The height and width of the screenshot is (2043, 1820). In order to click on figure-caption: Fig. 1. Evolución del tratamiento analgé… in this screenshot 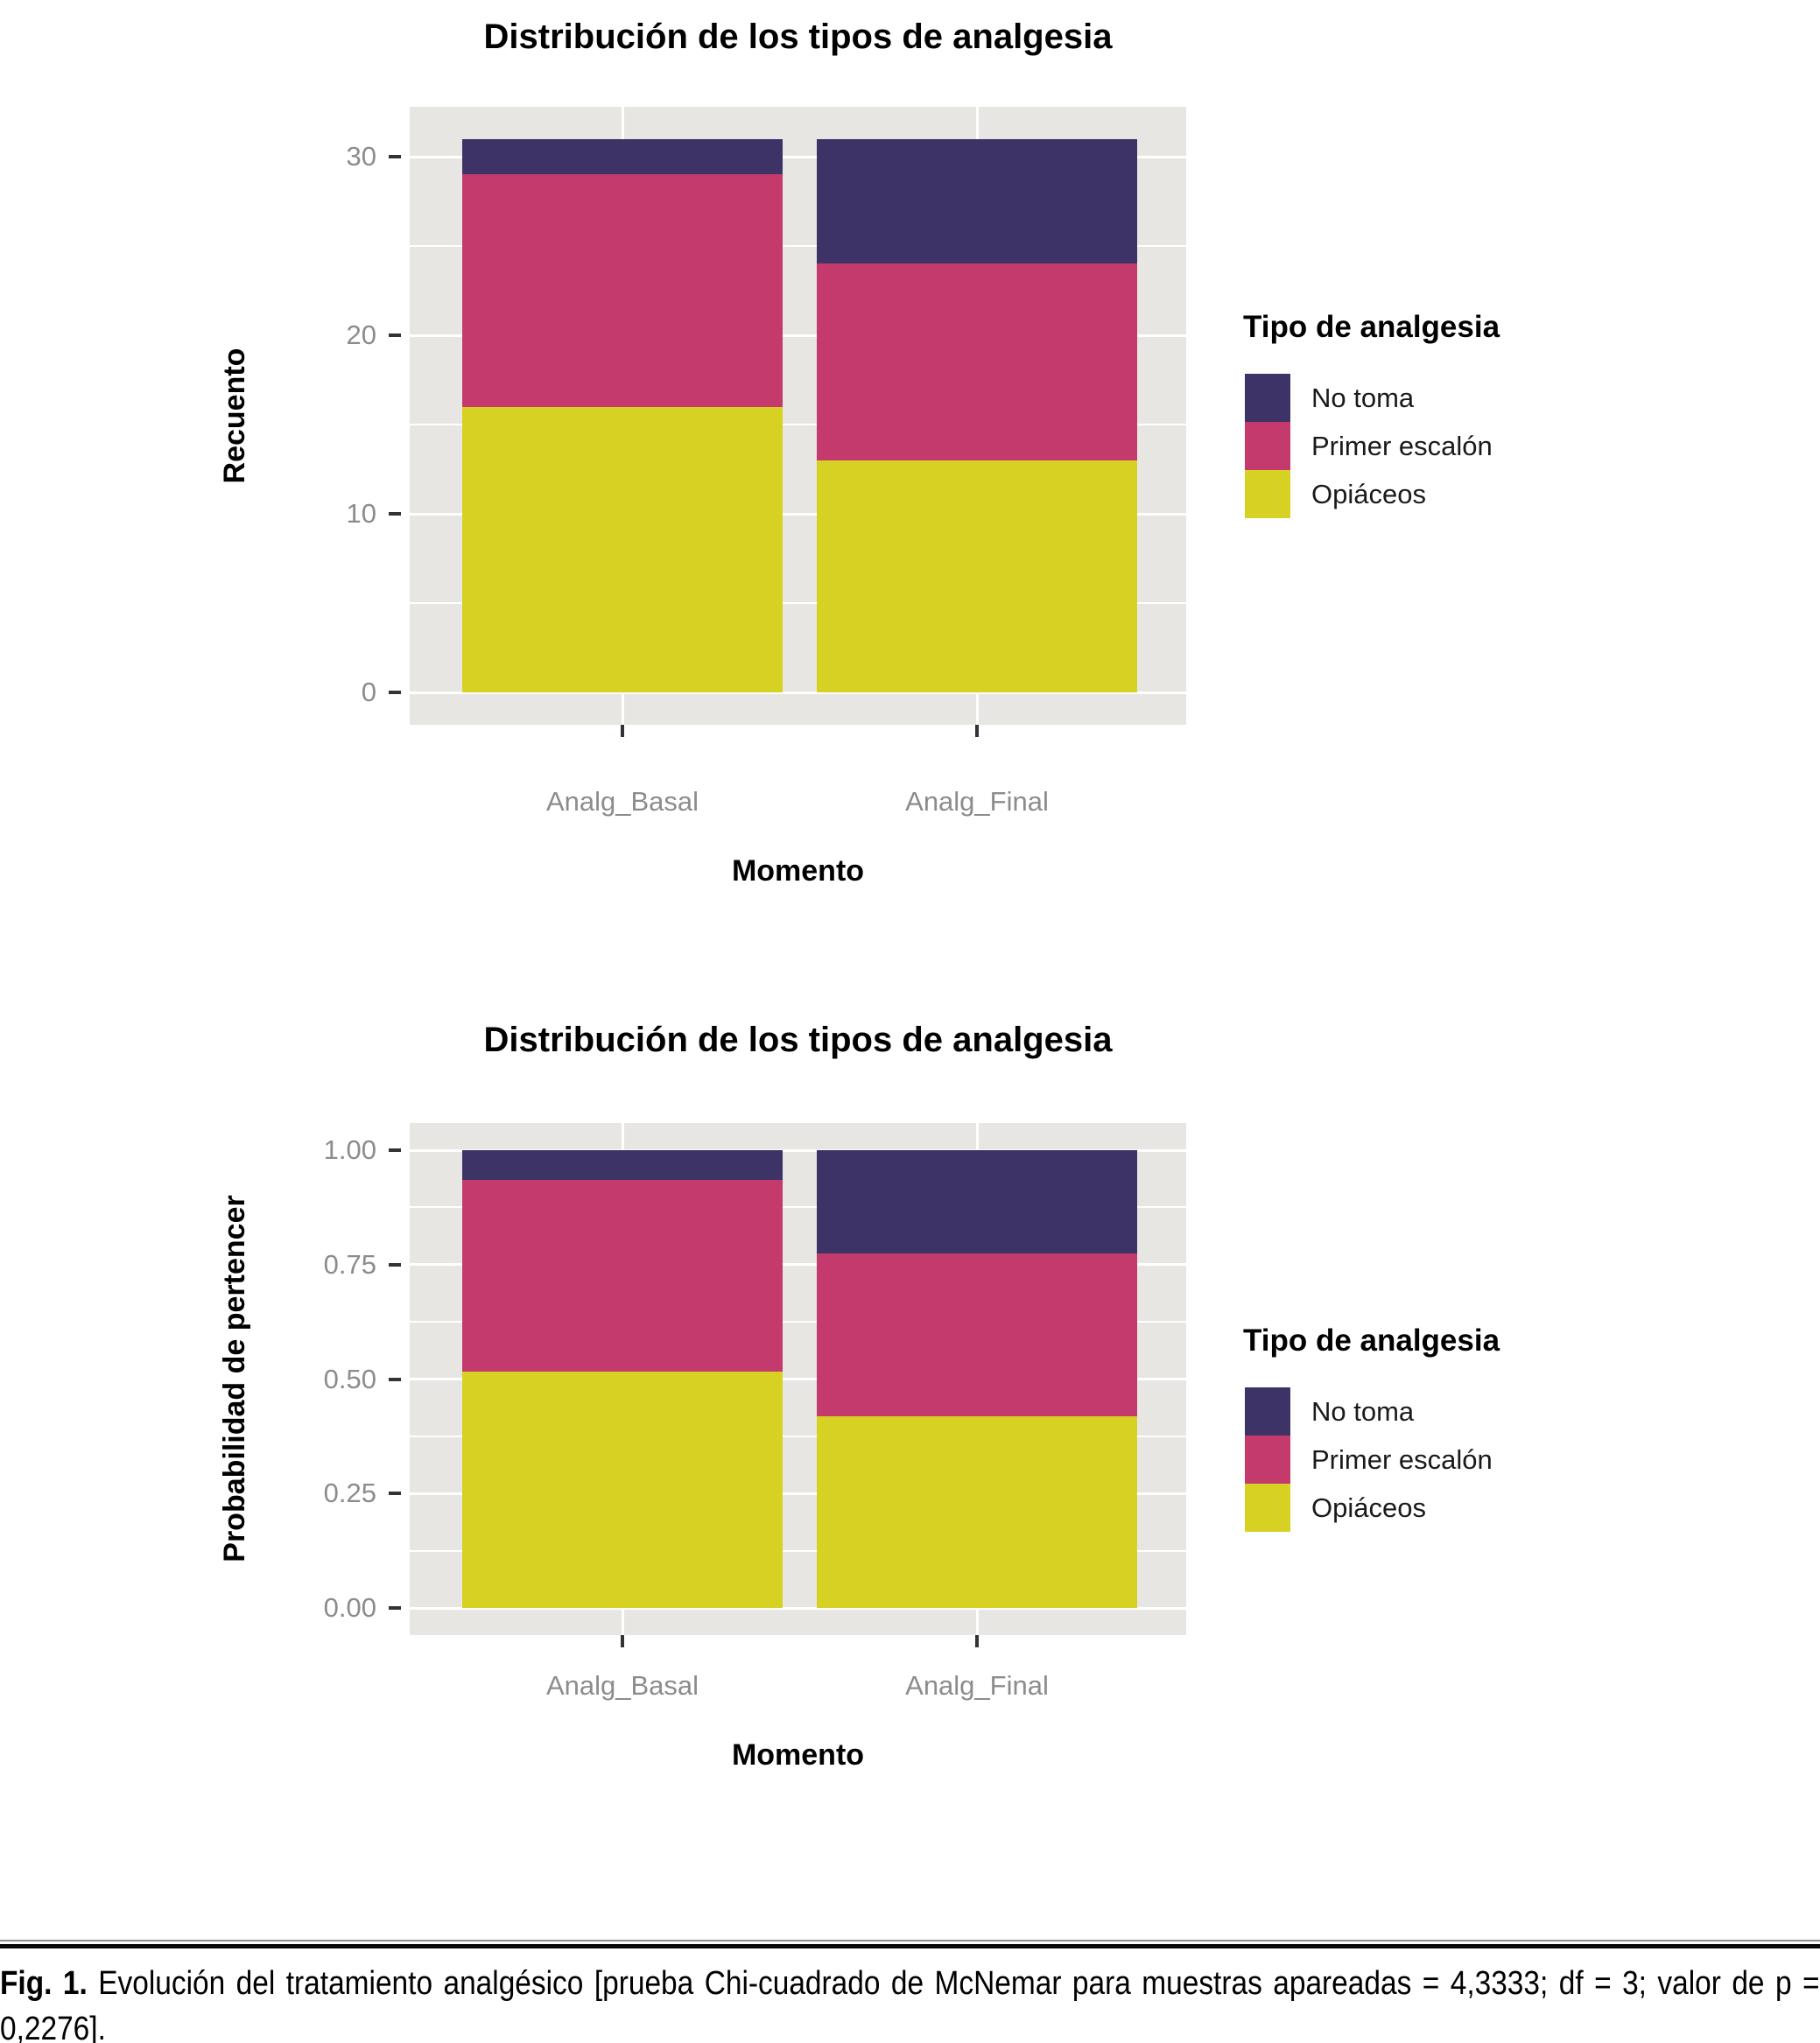, I will do `click(910, 2002)`.